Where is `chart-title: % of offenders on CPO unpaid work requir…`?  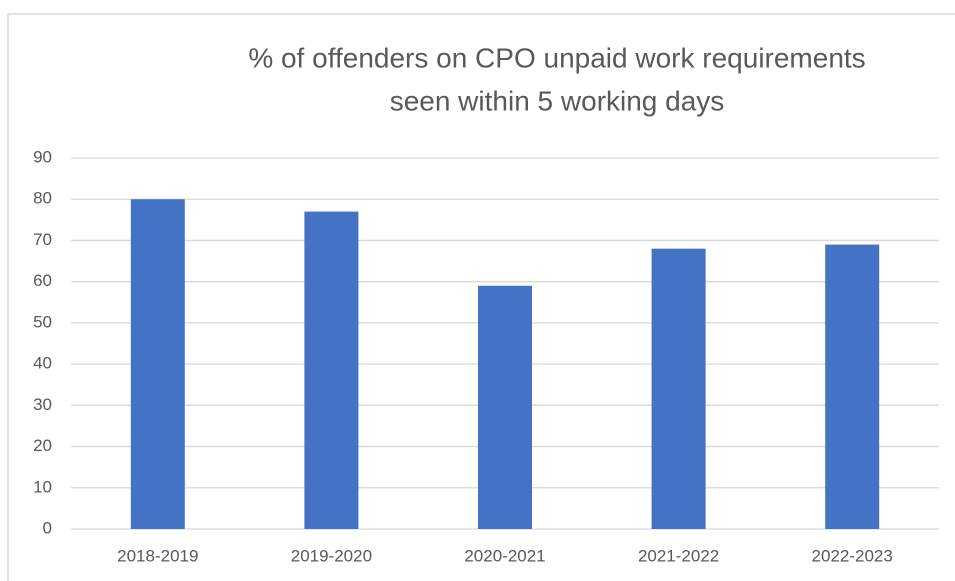 chart-title: % of offenders on CPO unpaid work requir… is located at coordinates (556, 57).